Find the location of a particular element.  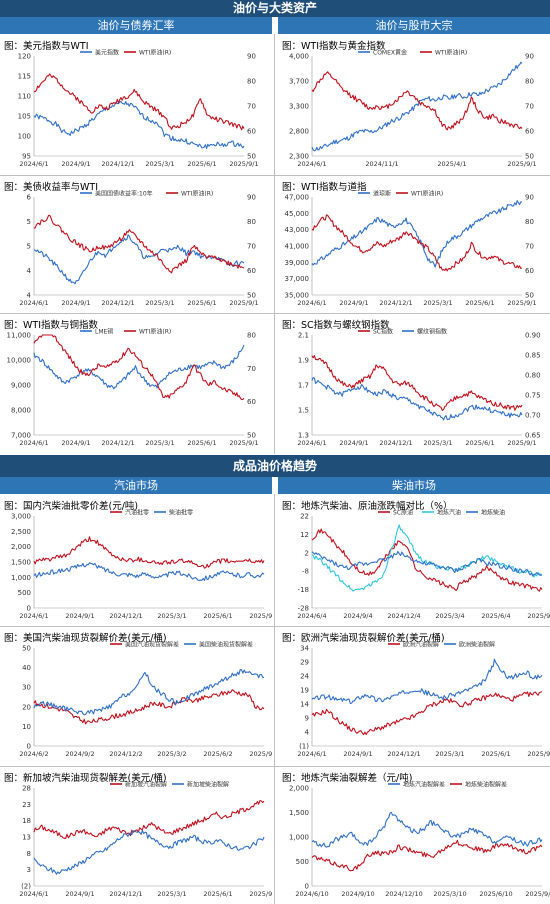

legend: LME铜 WTI原油(R) is located at coordinates (125, 332).